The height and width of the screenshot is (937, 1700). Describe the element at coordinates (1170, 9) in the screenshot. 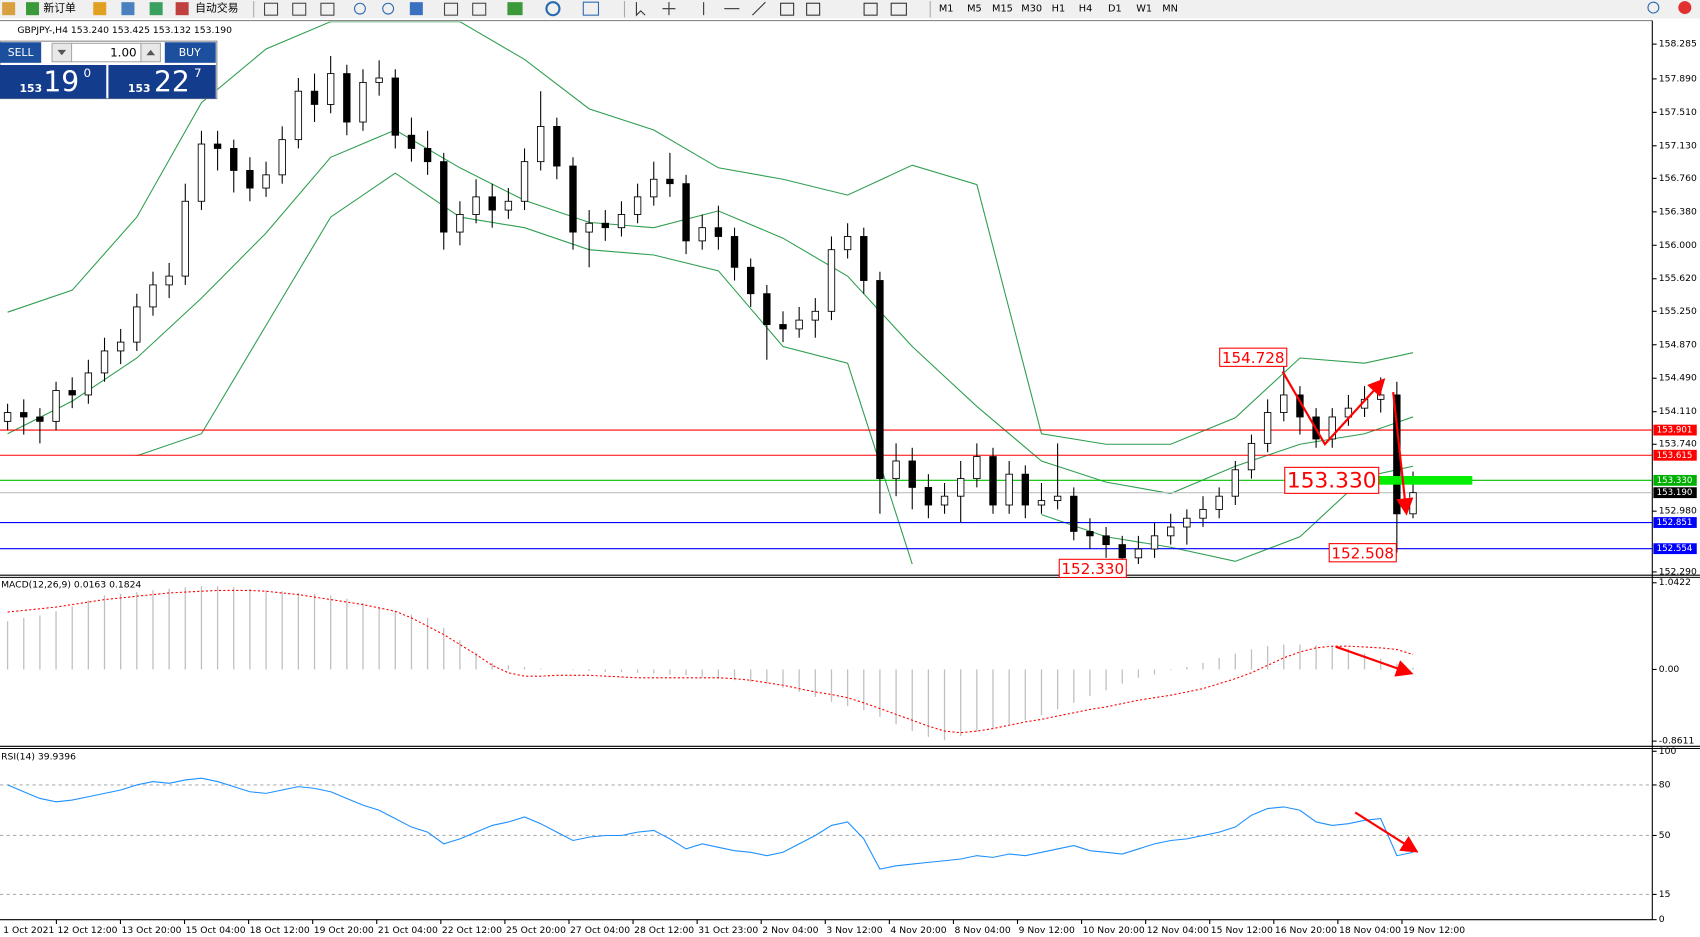

I see `timeframe: MN` at that location.